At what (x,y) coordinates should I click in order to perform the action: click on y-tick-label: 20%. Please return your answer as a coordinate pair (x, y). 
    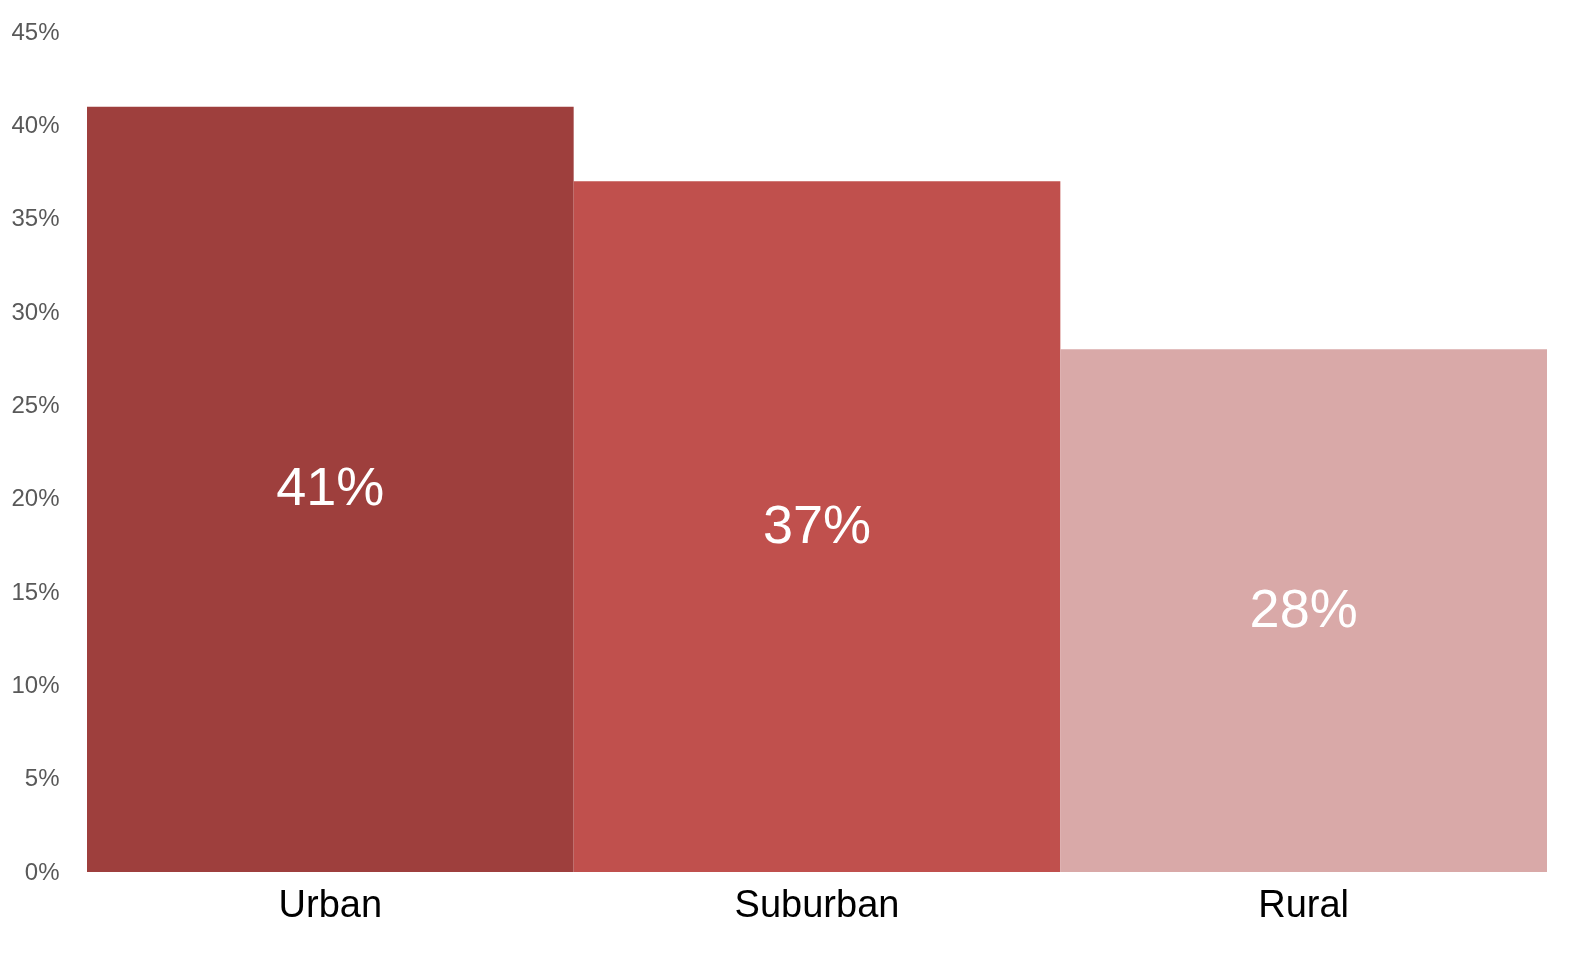
    Looking at the image, I should click on (35, 498).